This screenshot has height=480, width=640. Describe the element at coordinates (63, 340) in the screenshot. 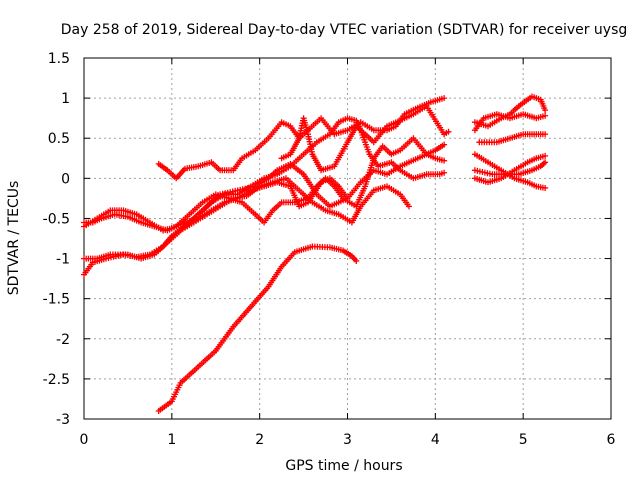

I see `y-tick-label: -2` at that location.